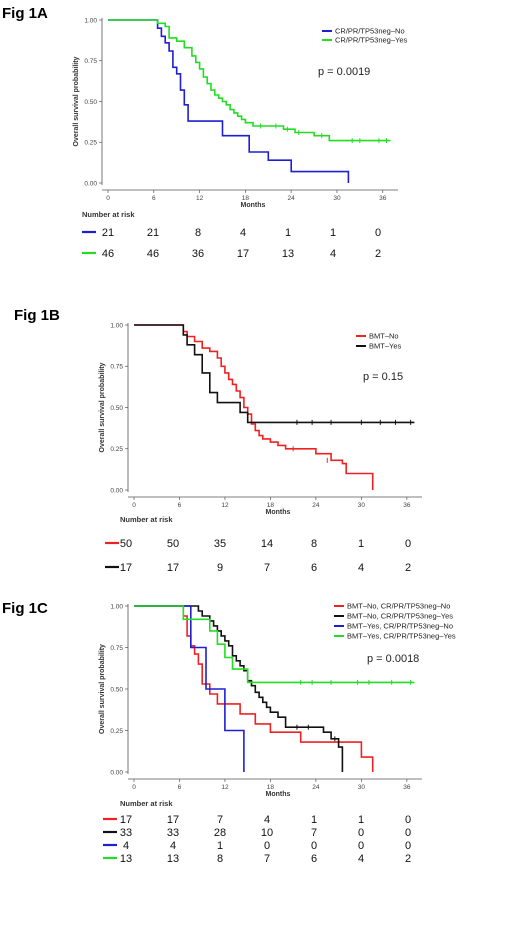  What do you see at coordinates (37, 315) in the screenshot?
I see `panel-label: Fig 1B` at bounding box center [37, 315].